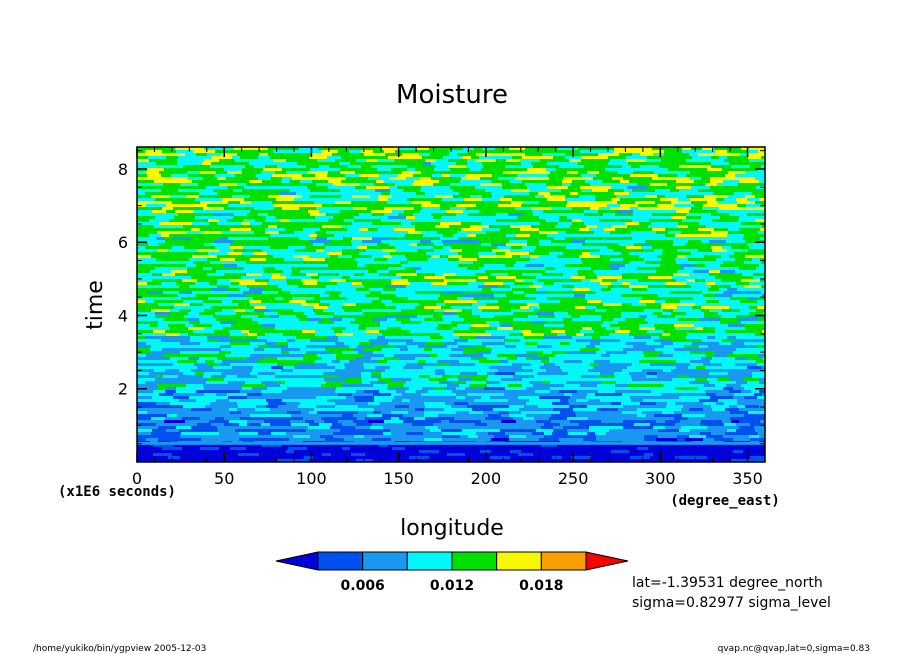  Describe the element at coordinates (297, 561) in the screenshot. I see `colorbar-under-arrow` at that location.